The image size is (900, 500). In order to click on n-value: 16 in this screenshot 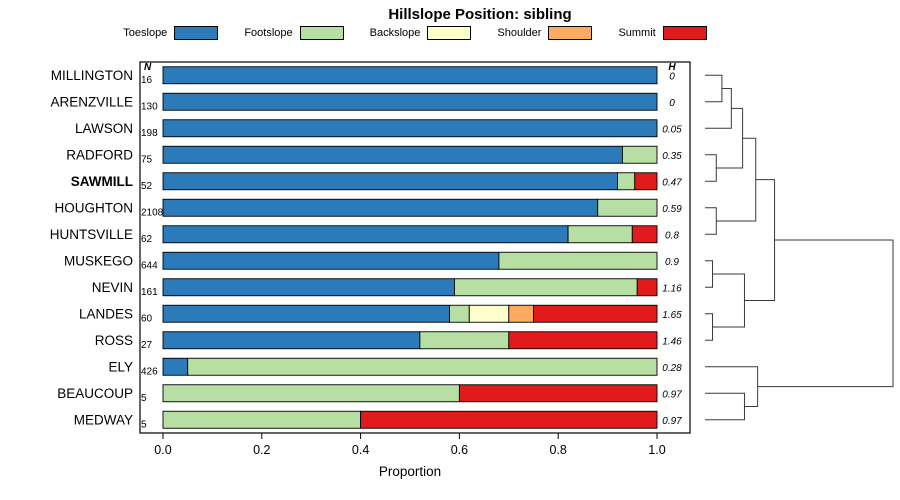, I will do `click(147, 80)`.